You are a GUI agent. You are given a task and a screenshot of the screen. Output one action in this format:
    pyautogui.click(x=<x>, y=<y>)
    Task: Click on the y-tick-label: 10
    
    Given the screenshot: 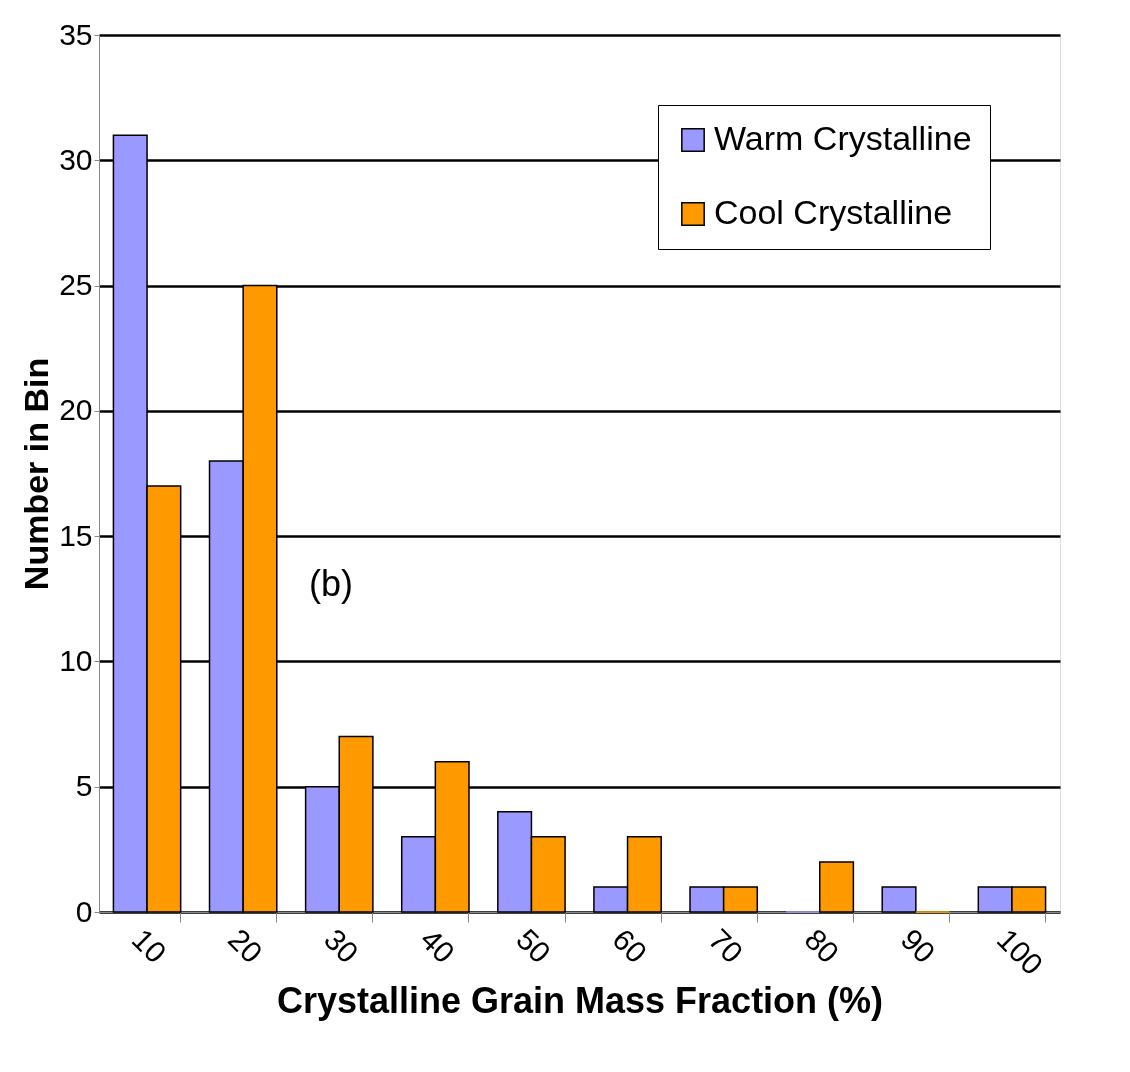 What is the action you would take?
    pyautogui.click(x=76, y=660)
    